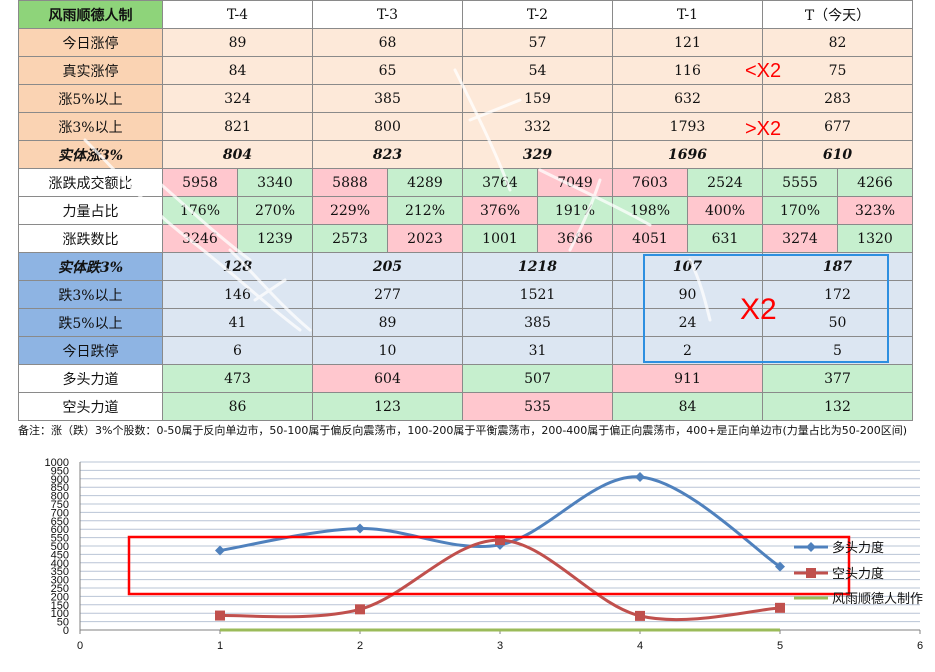 The width and height of the screenshot is (935, 672). Describe the element at coordinates (875, 210) in the screenshot. I see `table-cell: 323%` at that location.